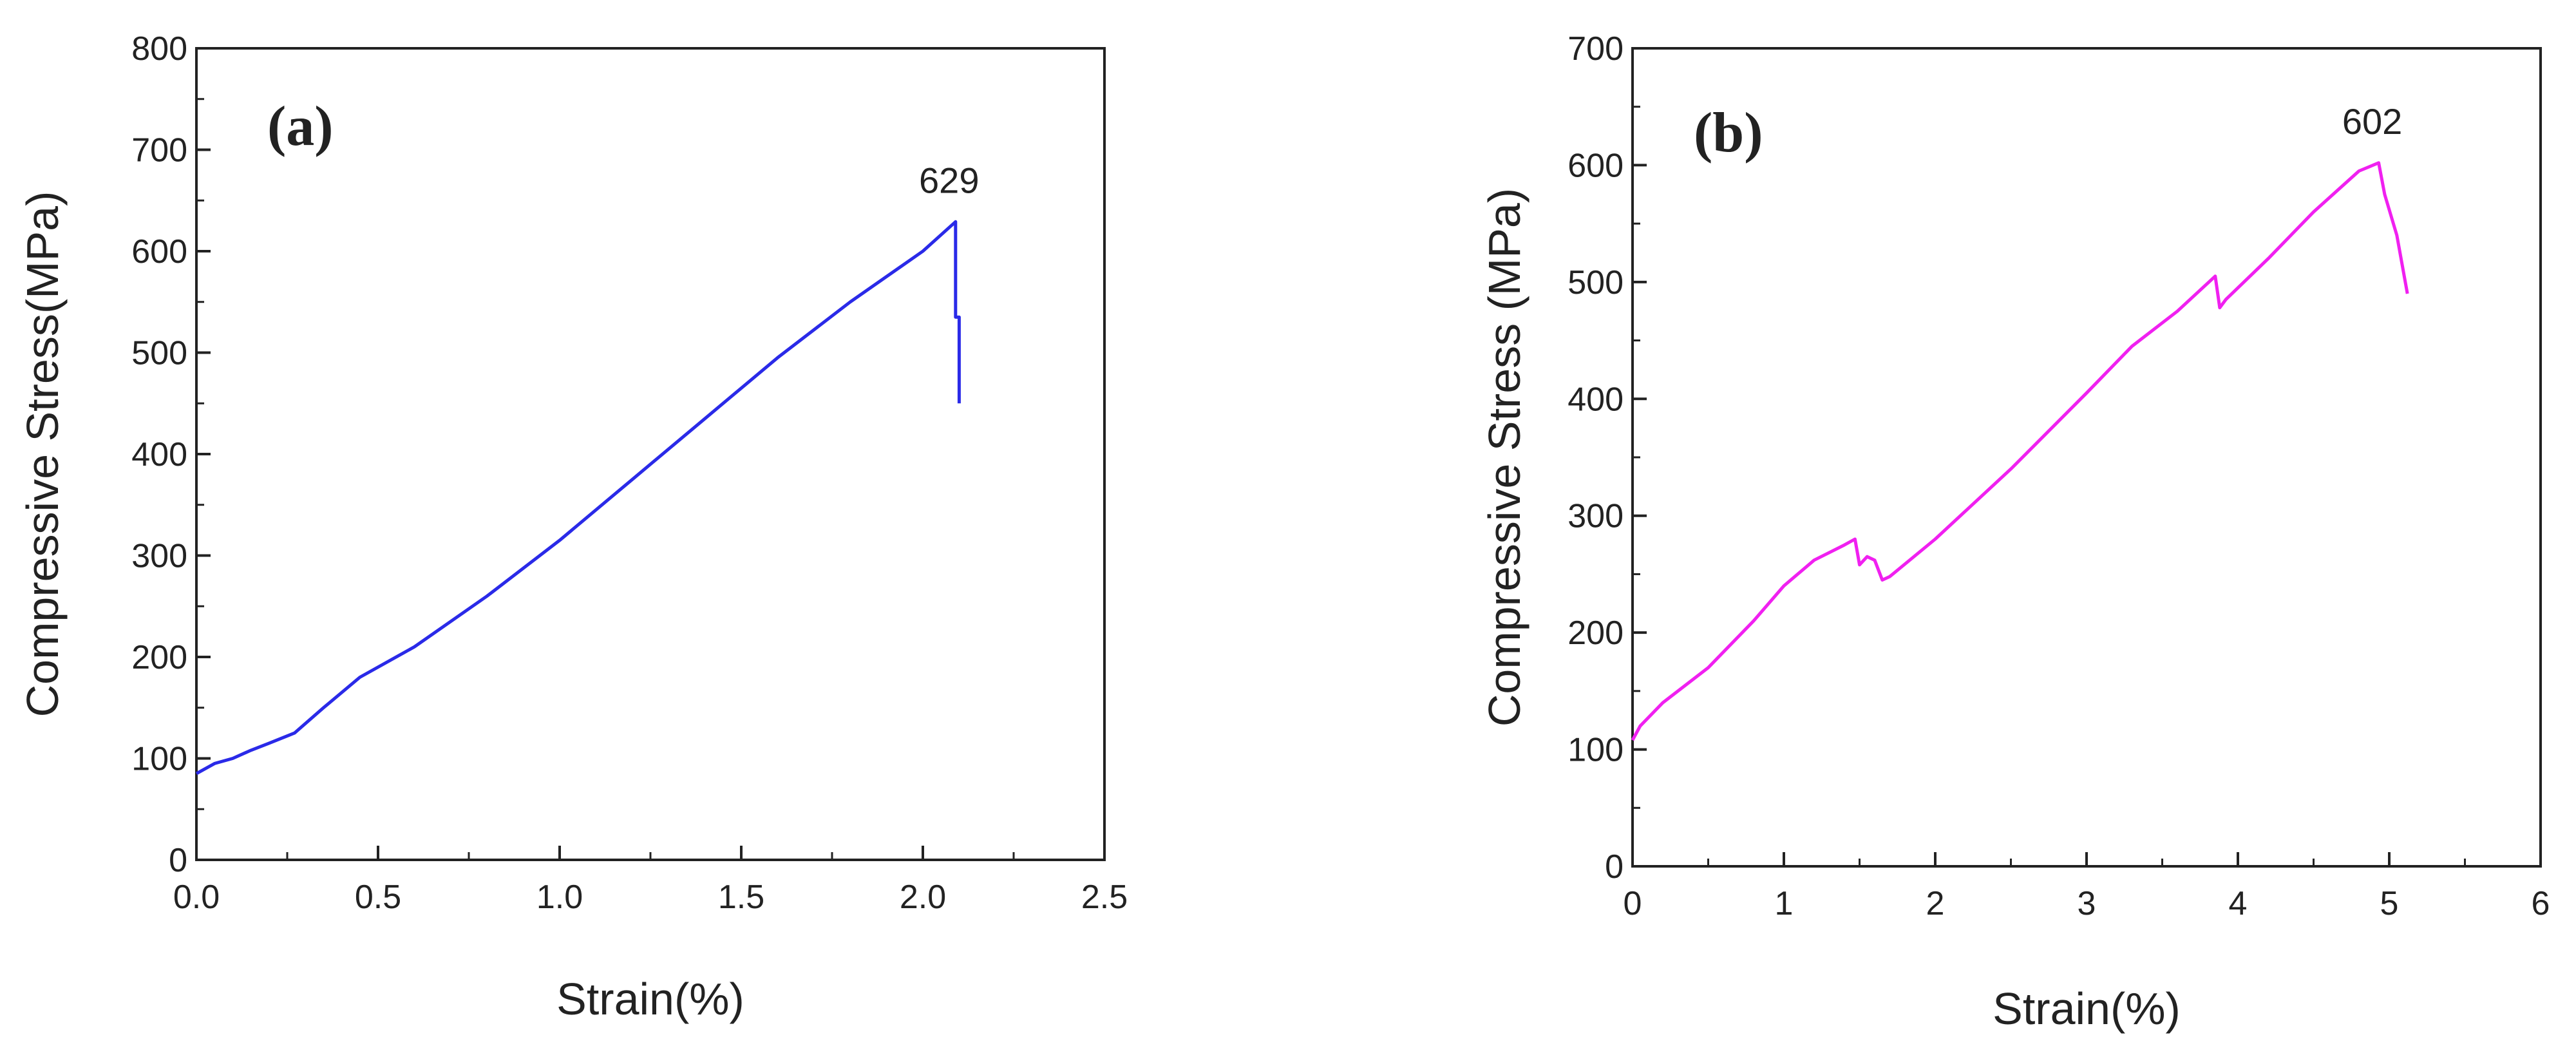 This screenshot has width=2576, height=1046. Describe the element at coordinates (159, 353) in the screenshot. I see `y-tick-label-a: 500` at that location.